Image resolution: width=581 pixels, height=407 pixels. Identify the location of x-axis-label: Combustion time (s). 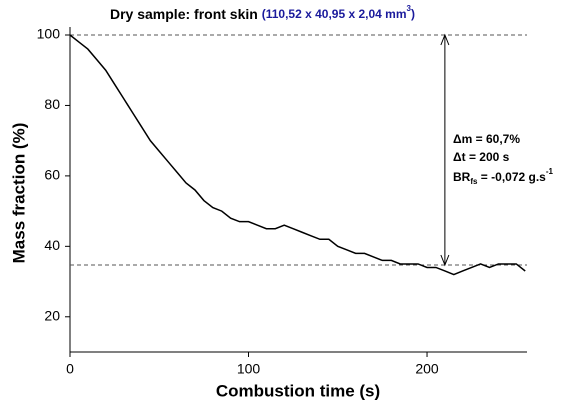
(298, 390).